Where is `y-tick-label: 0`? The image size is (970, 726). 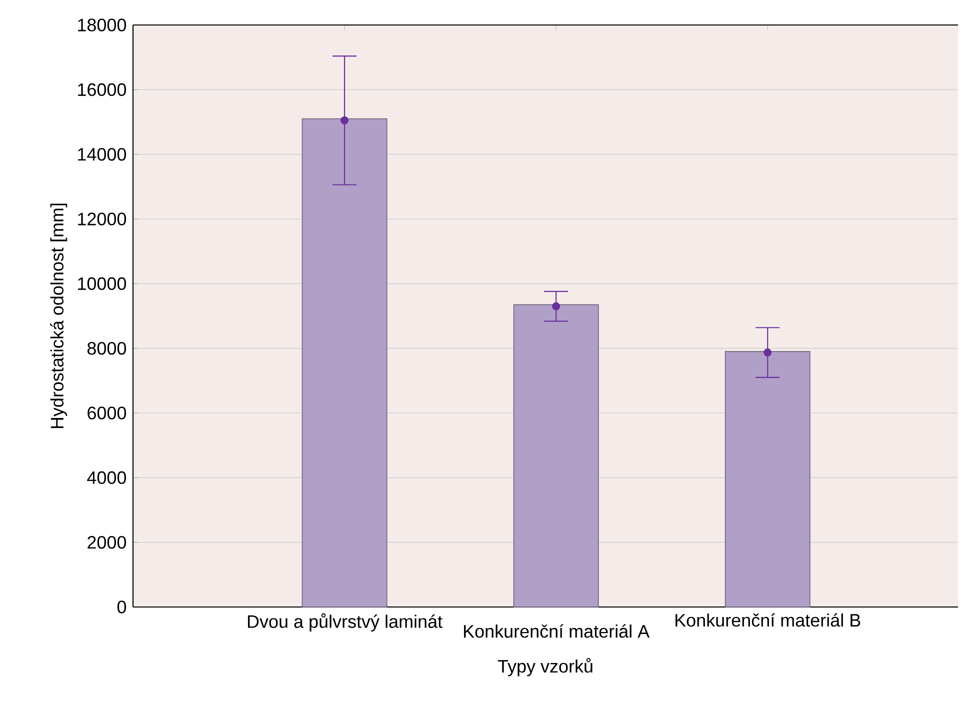
y-tick-label: 0 is located at coordinates (121, 607).